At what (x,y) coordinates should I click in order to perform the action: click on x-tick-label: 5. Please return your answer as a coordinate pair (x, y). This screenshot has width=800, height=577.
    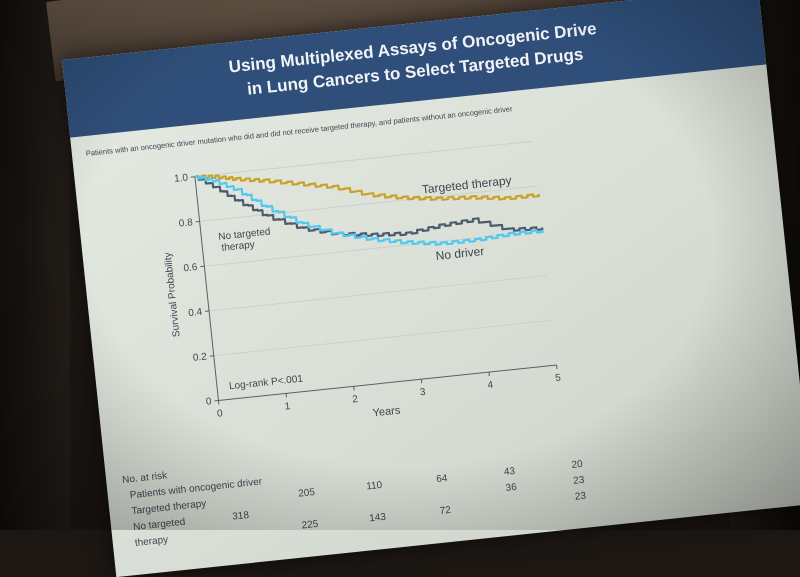
    Looking at the image, I should click on (558, 379).